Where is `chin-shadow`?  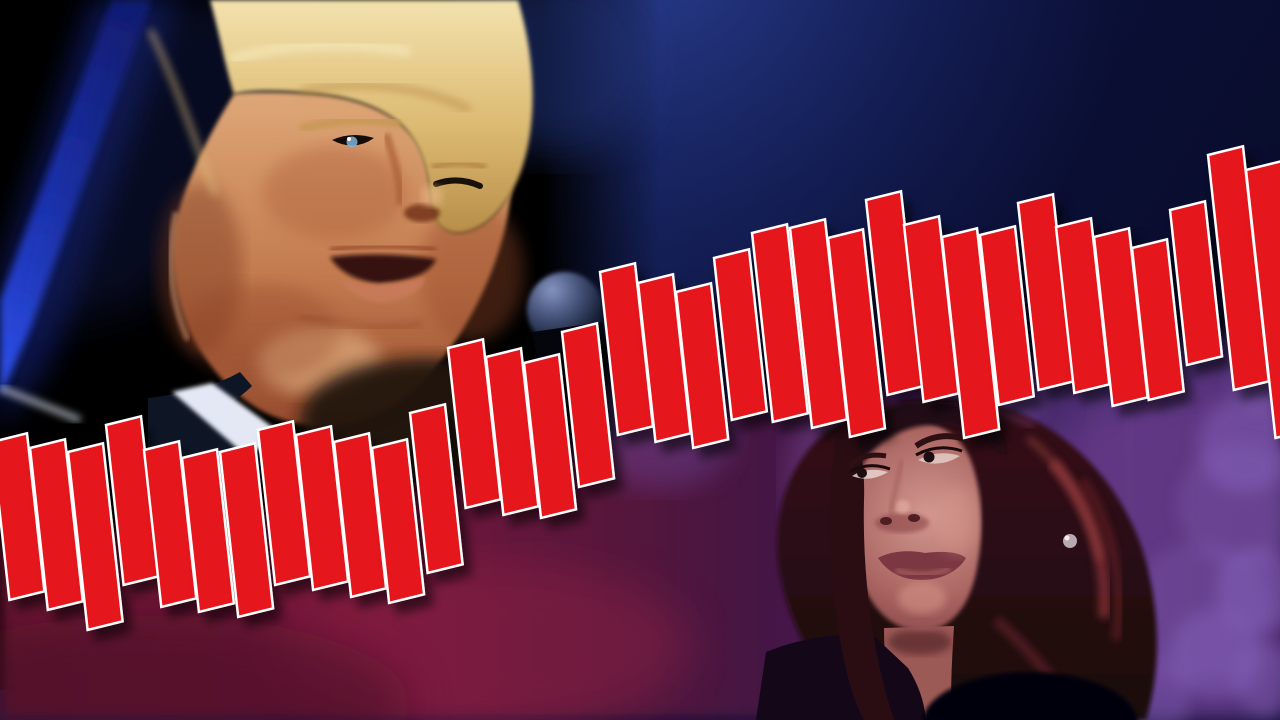 chin-shadow is located at coordinates (920, 642).